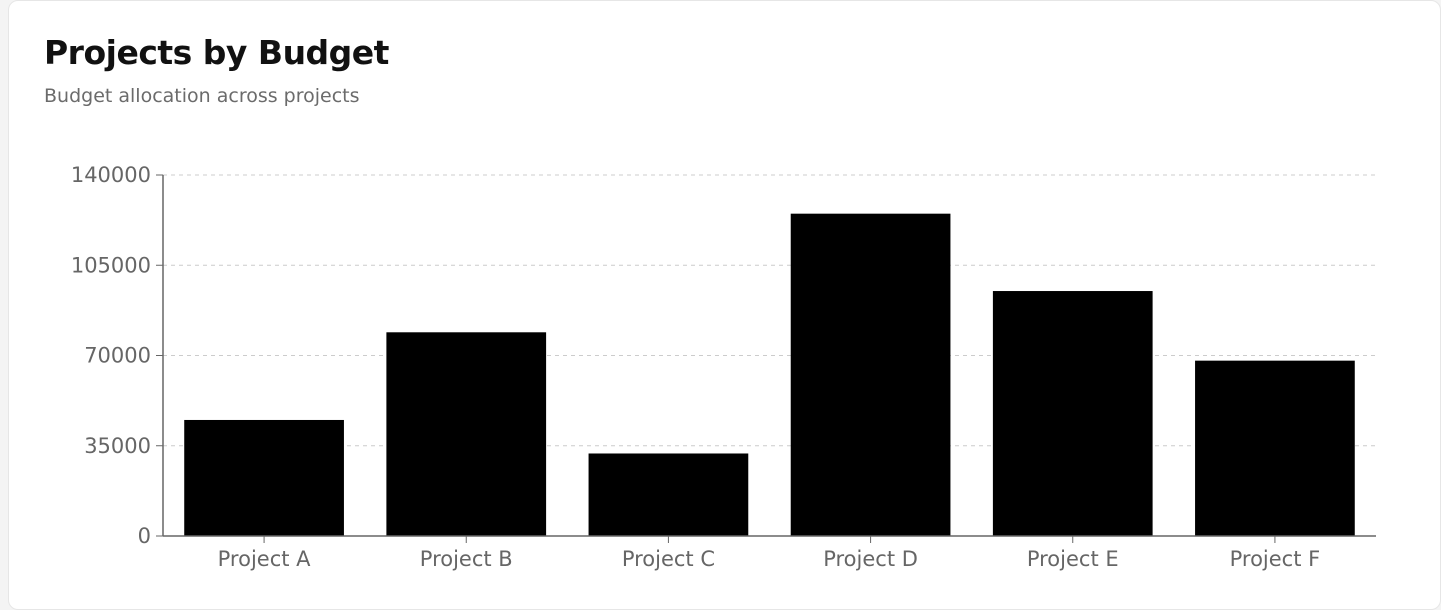  I want to click on bar-project-c, so click(668, 494).